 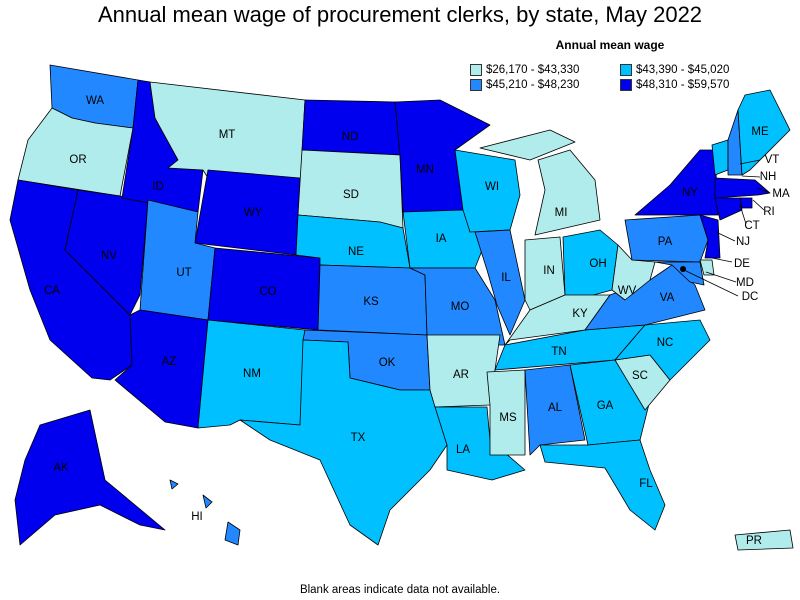 I want to click on state-label-ga: GA, so click(x=605, y=406).